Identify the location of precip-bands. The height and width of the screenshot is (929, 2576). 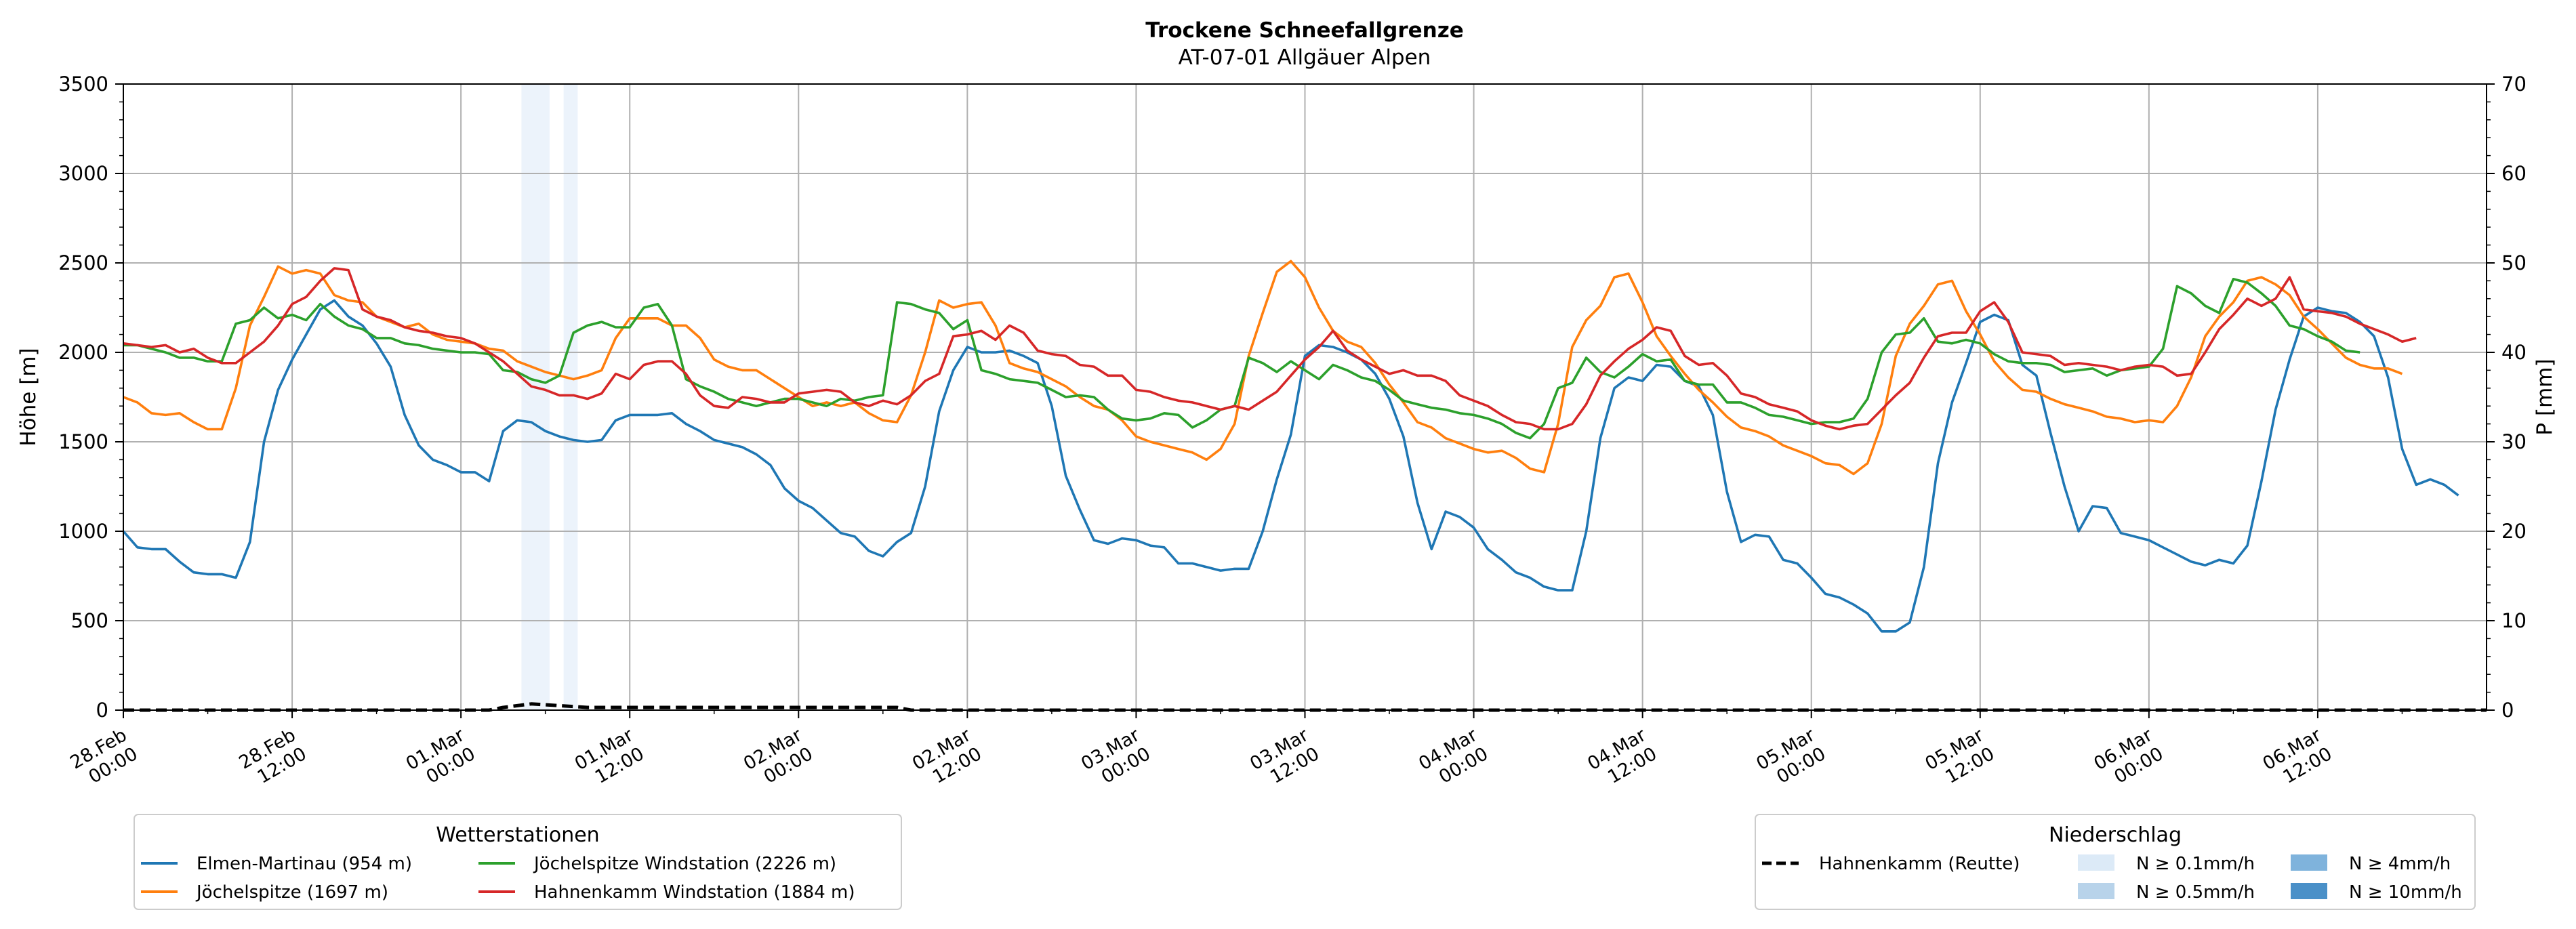
(550, 397).